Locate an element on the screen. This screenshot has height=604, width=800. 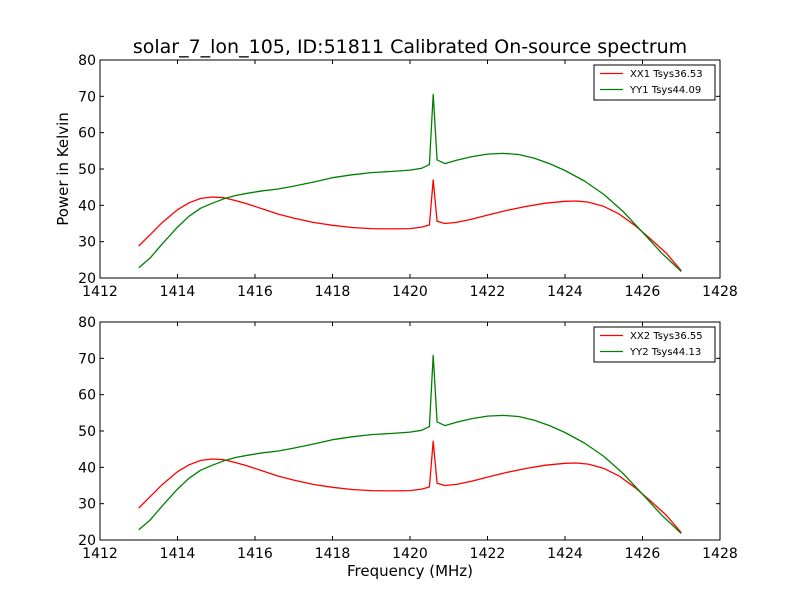
top-x-tick-label: 1426 is located at coordinates (643, 292).